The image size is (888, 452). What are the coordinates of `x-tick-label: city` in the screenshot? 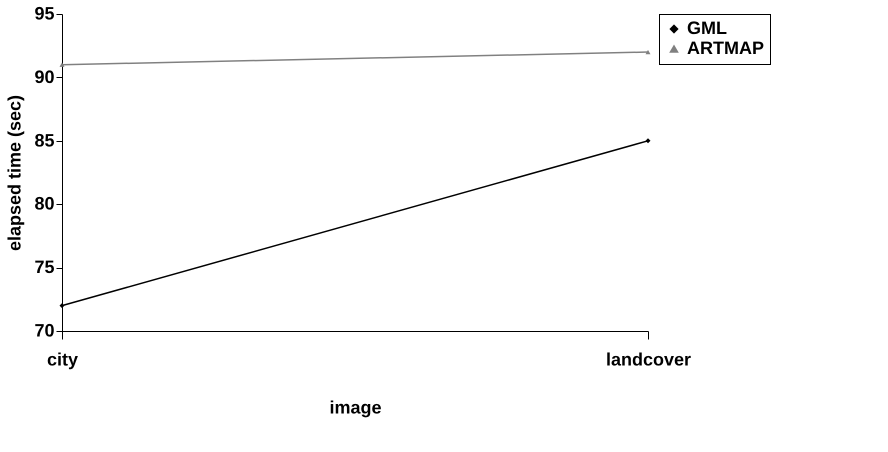 It's located at (62, 360).